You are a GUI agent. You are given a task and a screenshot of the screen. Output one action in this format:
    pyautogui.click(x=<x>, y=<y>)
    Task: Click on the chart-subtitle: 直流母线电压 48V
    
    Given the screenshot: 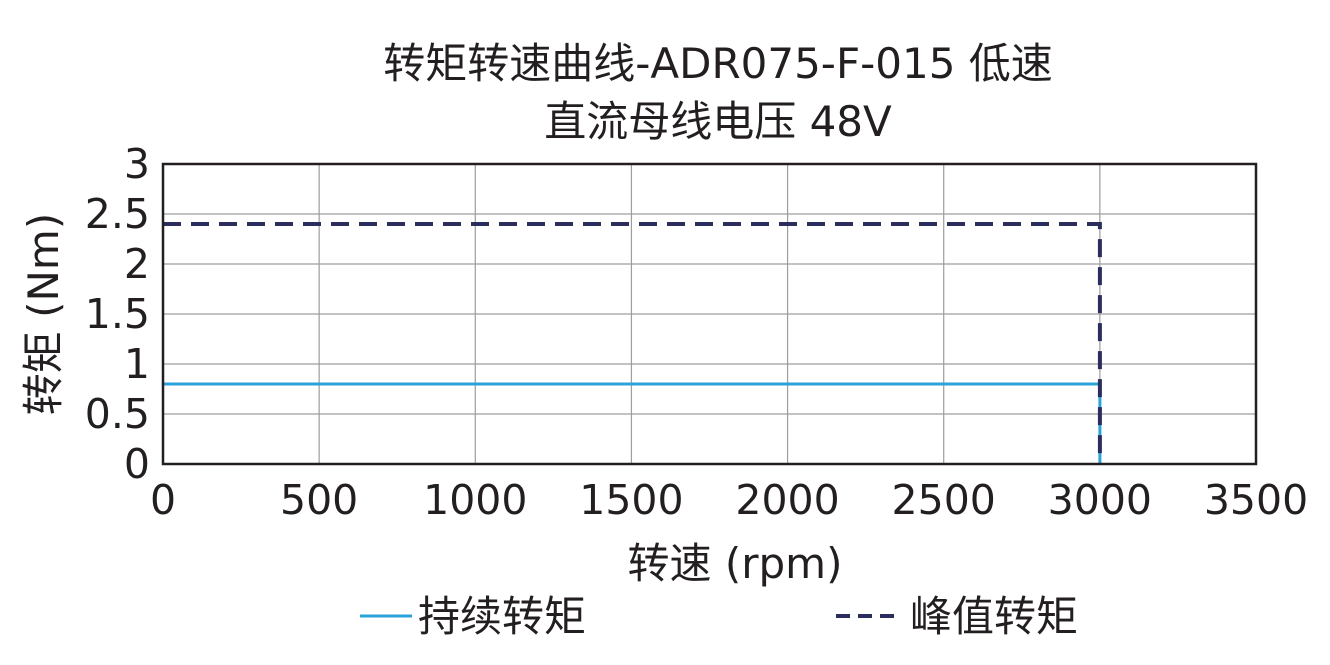 What is the action you would take?
    pyautogui.click(x=718, y=121)
    